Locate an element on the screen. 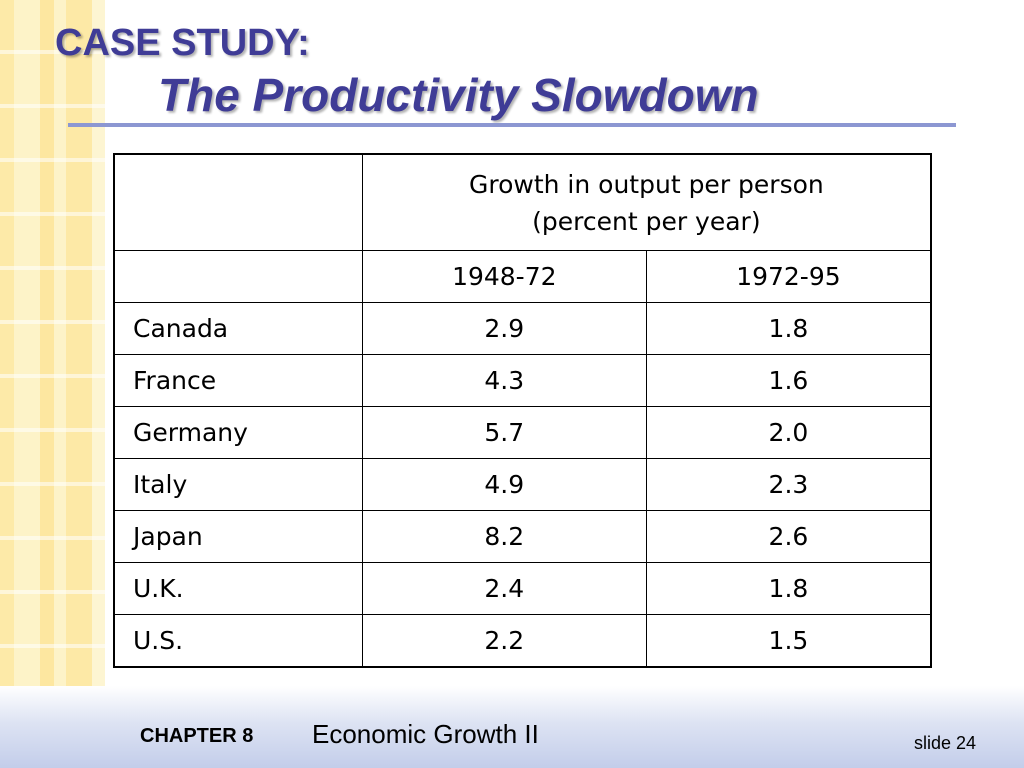 The image size is (1024, 768). value-cell: 2.0 is located at coordinates (788, 432).